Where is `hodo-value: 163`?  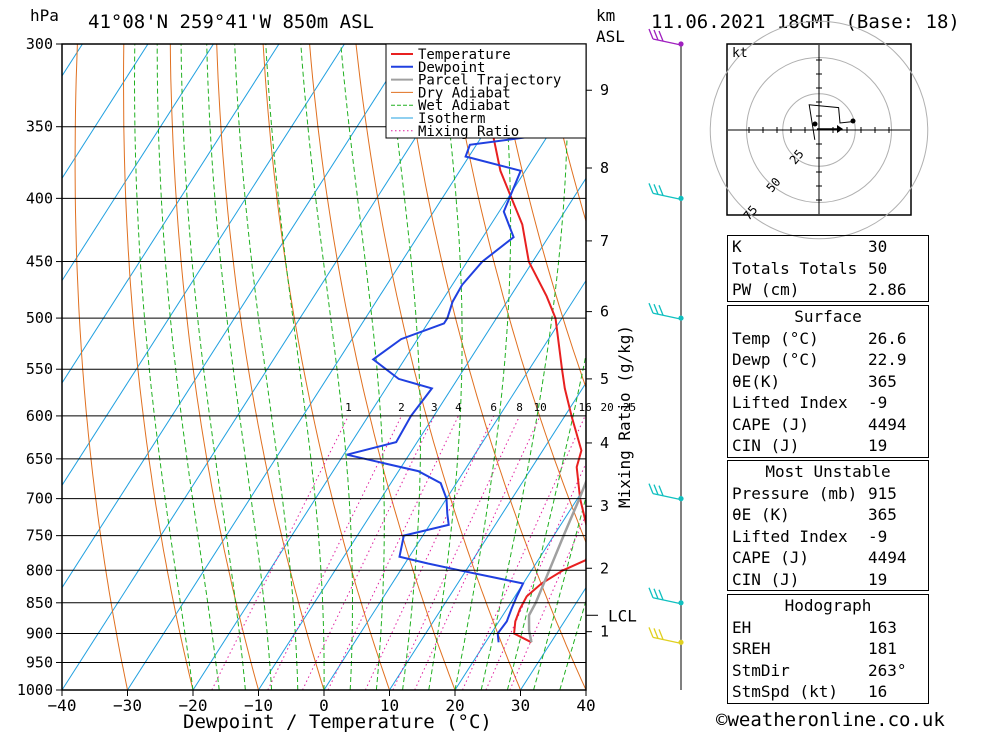
hodo-value: 163 is located at coordinates (882, 627).